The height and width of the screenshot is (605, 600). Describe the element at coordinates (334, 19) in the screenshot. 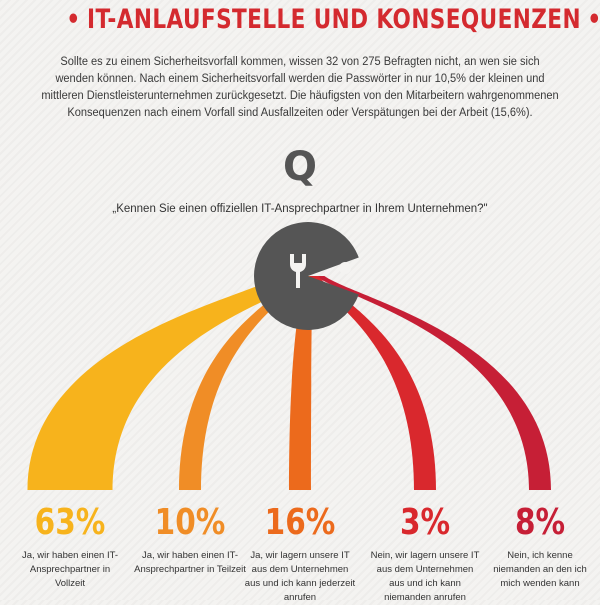

I see `page-title-text: IT-ANLAUFSTELLE UND KONSEQUENZEN` at that location.